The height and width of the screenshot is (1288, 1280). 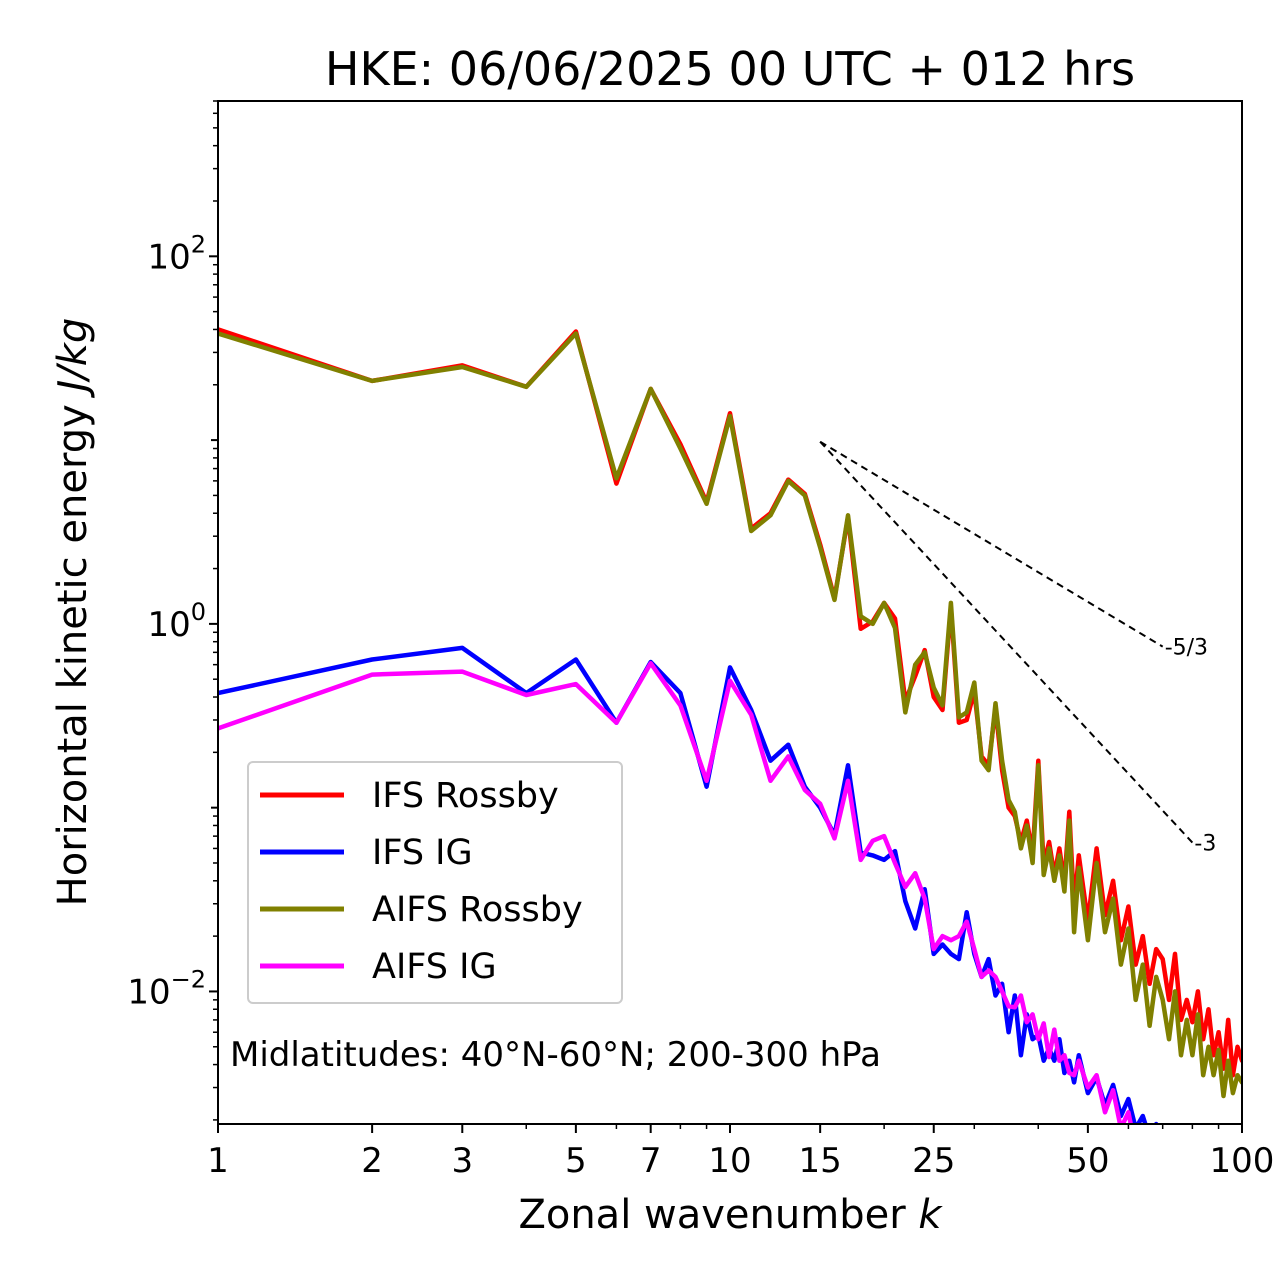 What do you see at coordinates (372, 1161) in the screenshot?
I see `x-tick-label: 2` at bounding box center [372, 1161].